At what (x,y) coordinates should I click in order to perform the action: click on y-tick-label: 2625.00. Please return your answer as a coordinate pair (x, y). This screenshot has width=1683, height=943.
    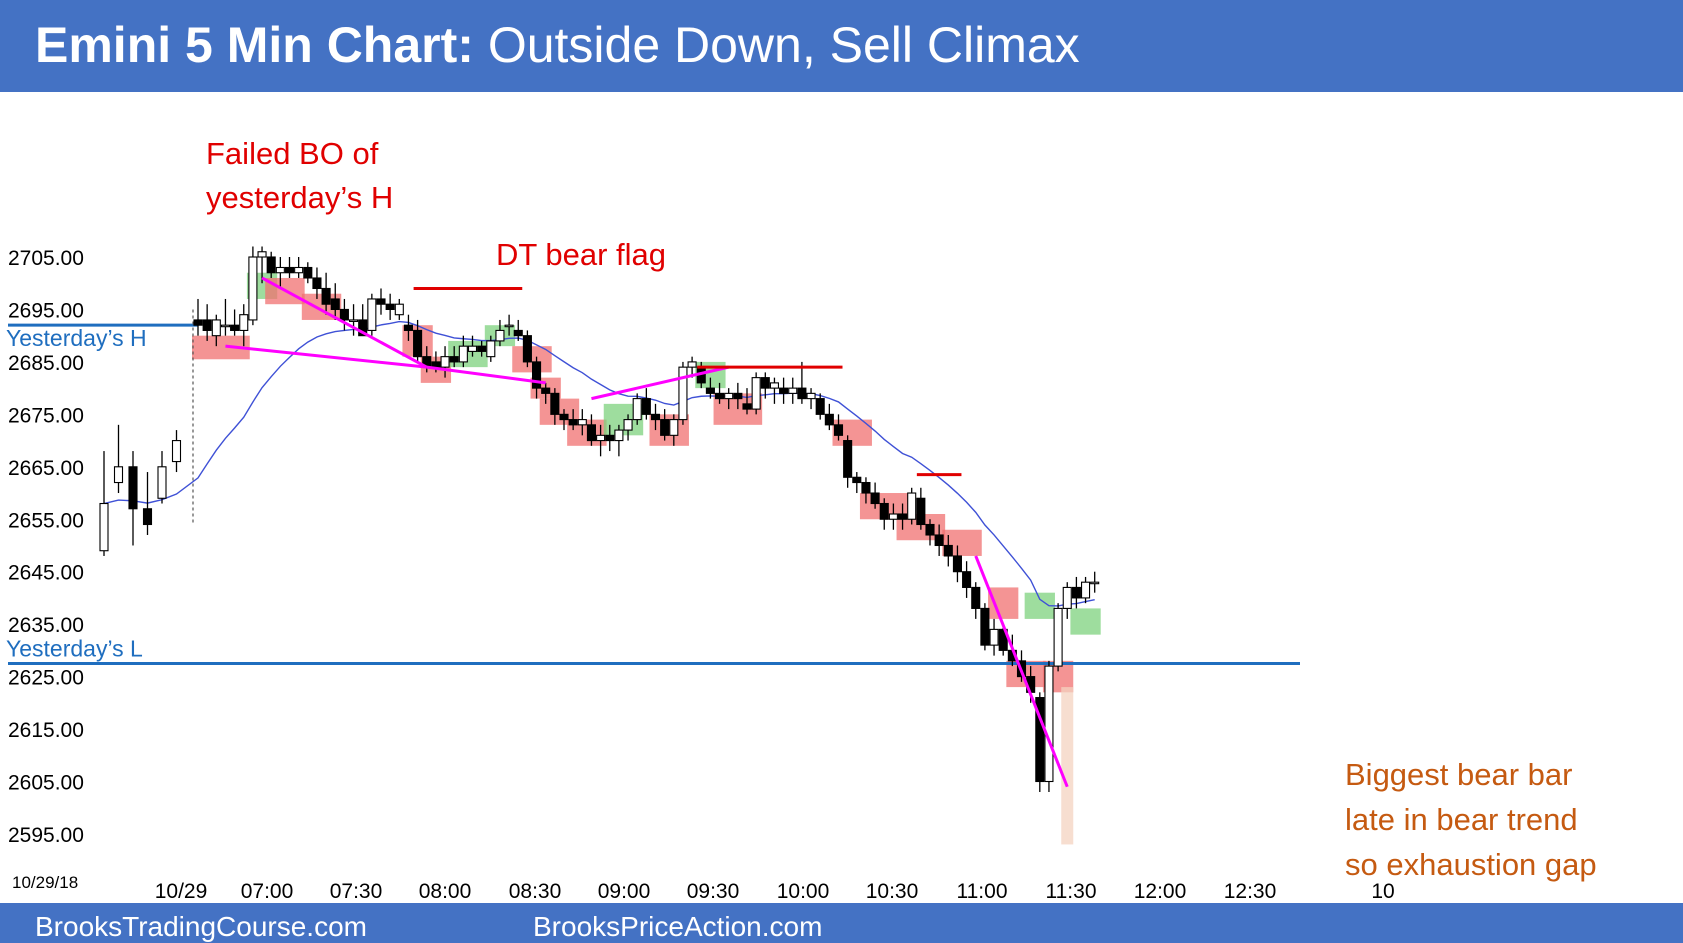
    Looking at the image, I should click on (46, 678).